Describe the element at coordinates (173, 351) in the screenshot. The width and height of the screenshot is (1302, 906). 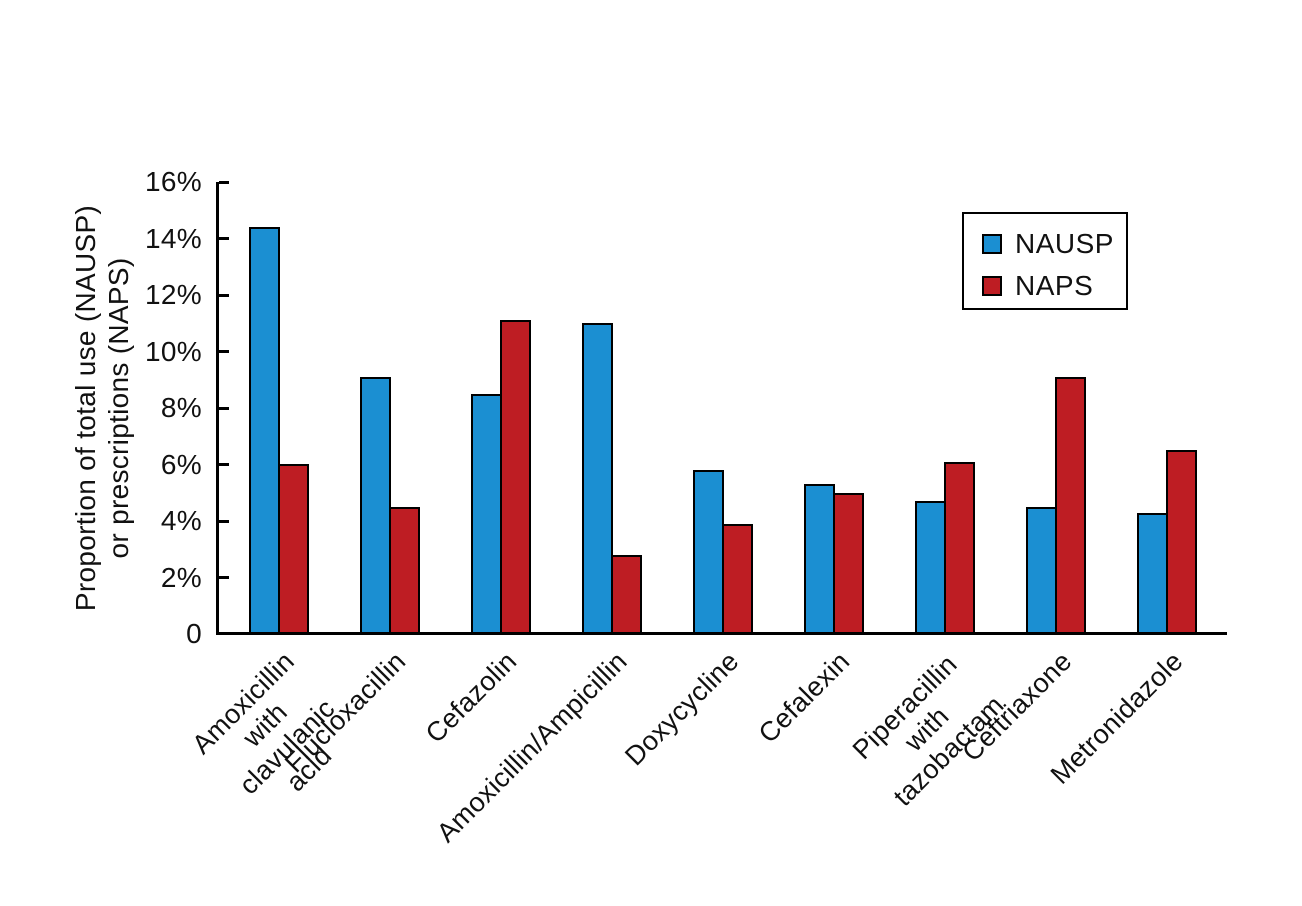
I see `y-tick-label-10%: 10%` at that location.